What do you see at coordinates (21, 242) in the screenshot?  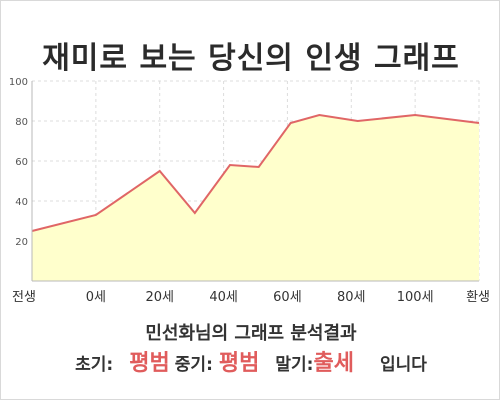 I see `y-tick-label: 20` at bounding box center [21, 242].